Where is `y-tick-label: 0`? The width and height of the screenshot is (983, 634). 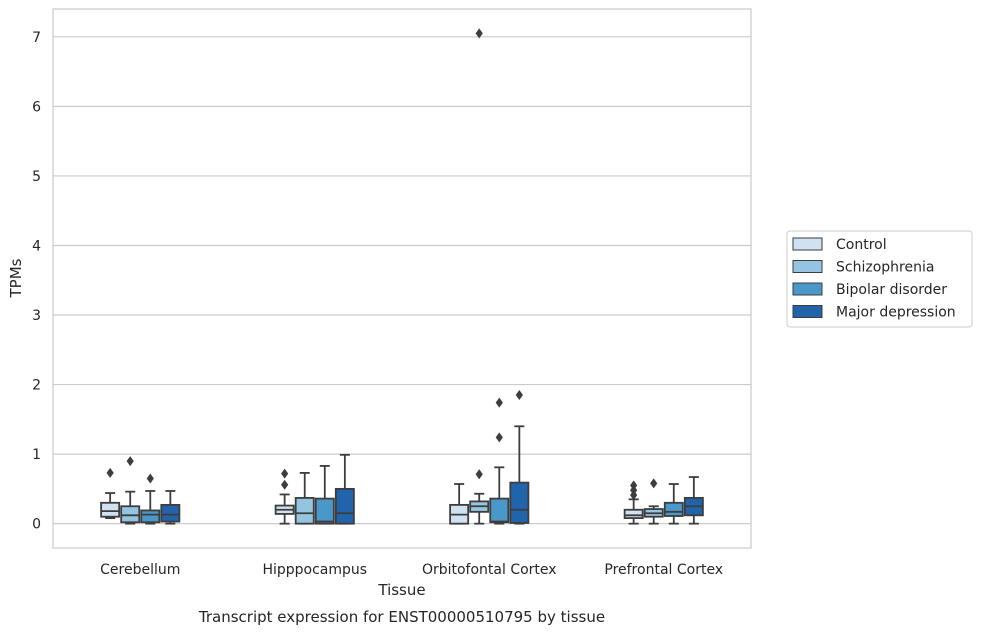 y-tick-label: 0 is located at coordinates (36, 525).